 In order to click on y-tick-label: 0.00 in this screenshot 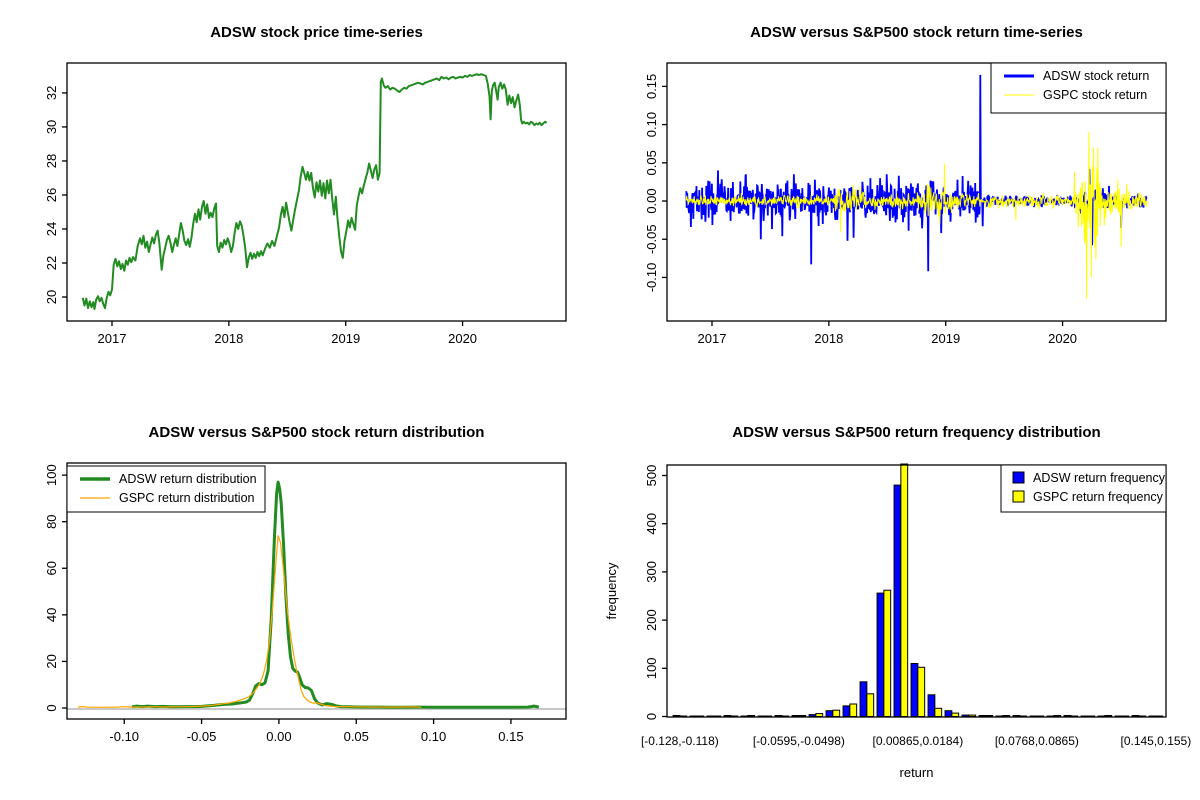, I will do `click(651, 200)`.